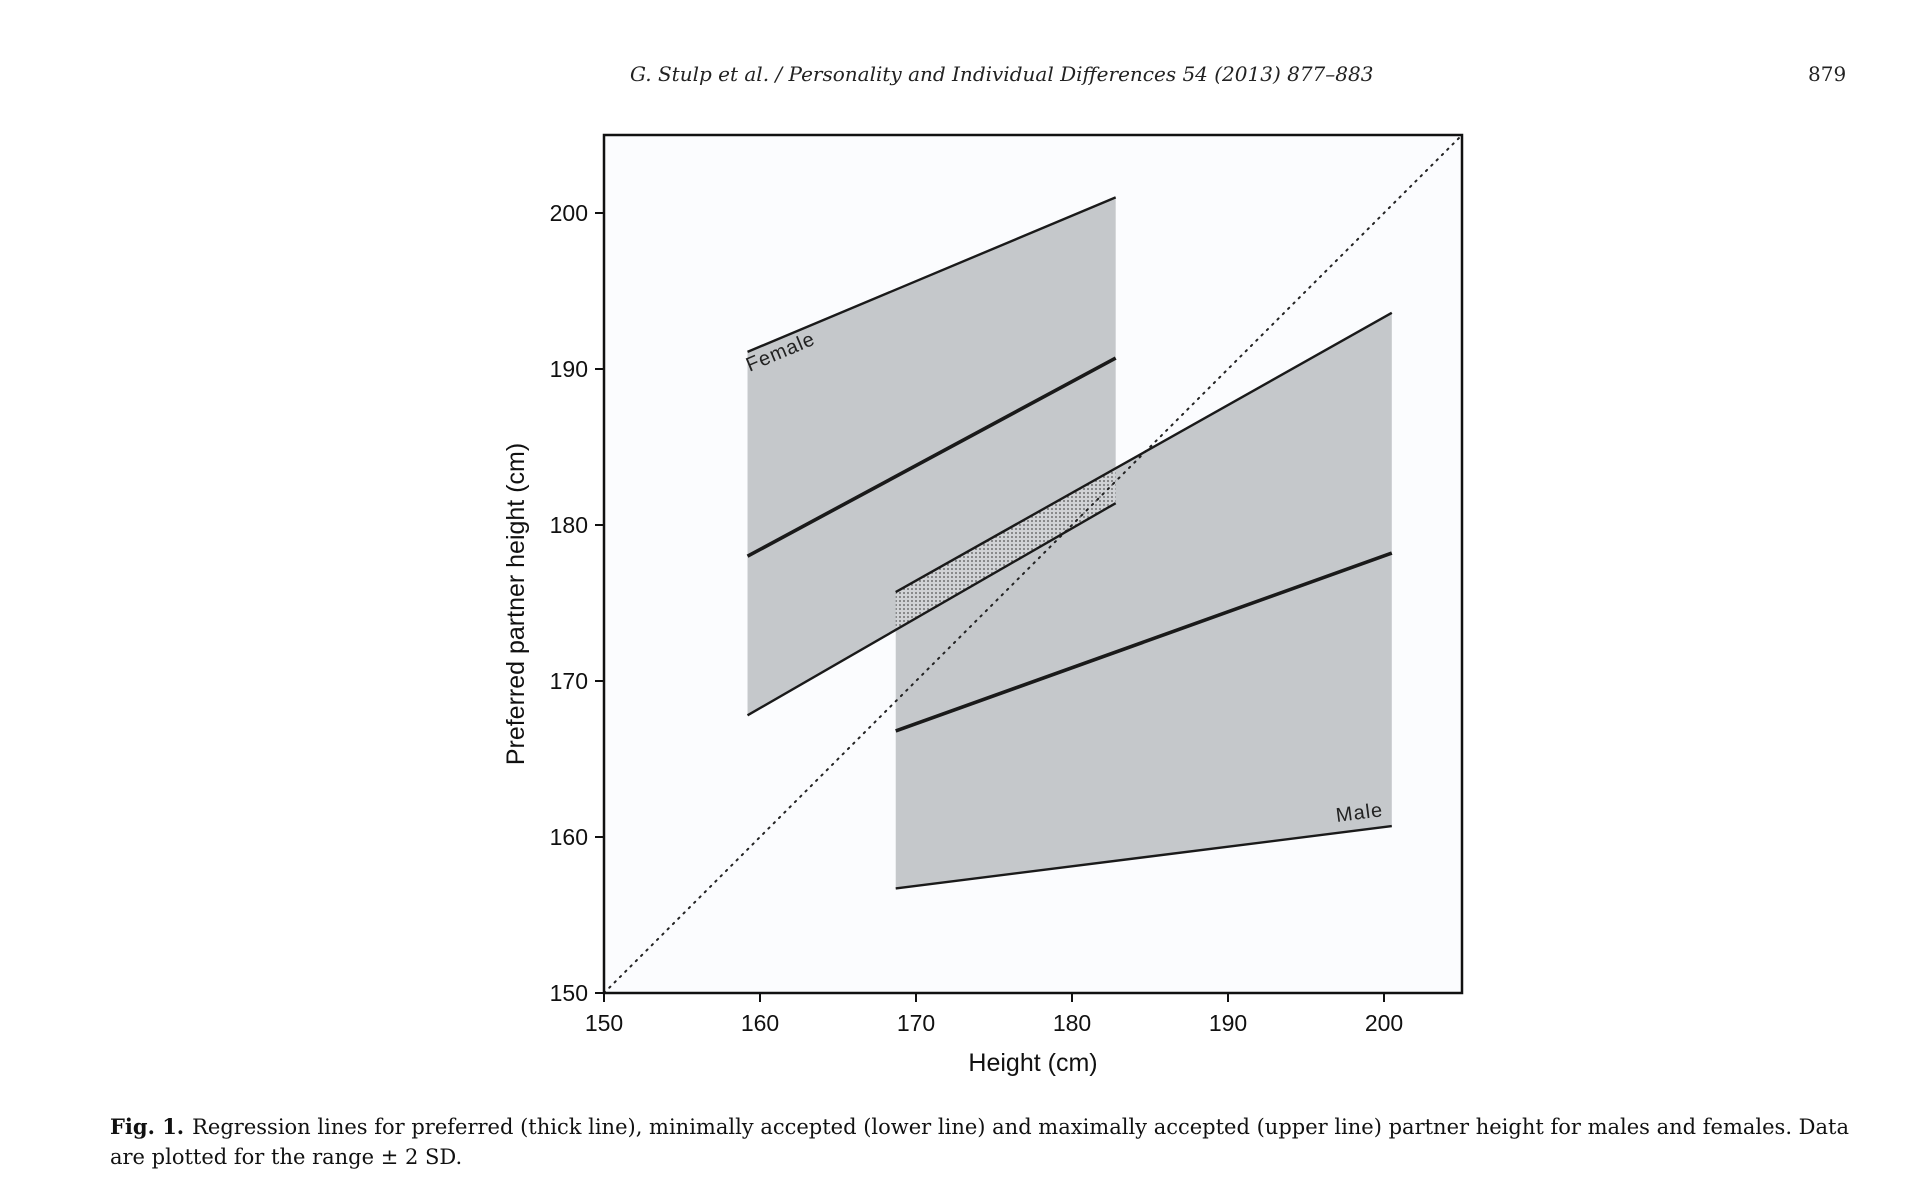 The width and height of the screenshot is (1906, 1196). What do you see at coordinates (1032, 1063) in the screenshot?
I see `x-axis-label: Height (cm)` at bounding box center [1032, 1063].